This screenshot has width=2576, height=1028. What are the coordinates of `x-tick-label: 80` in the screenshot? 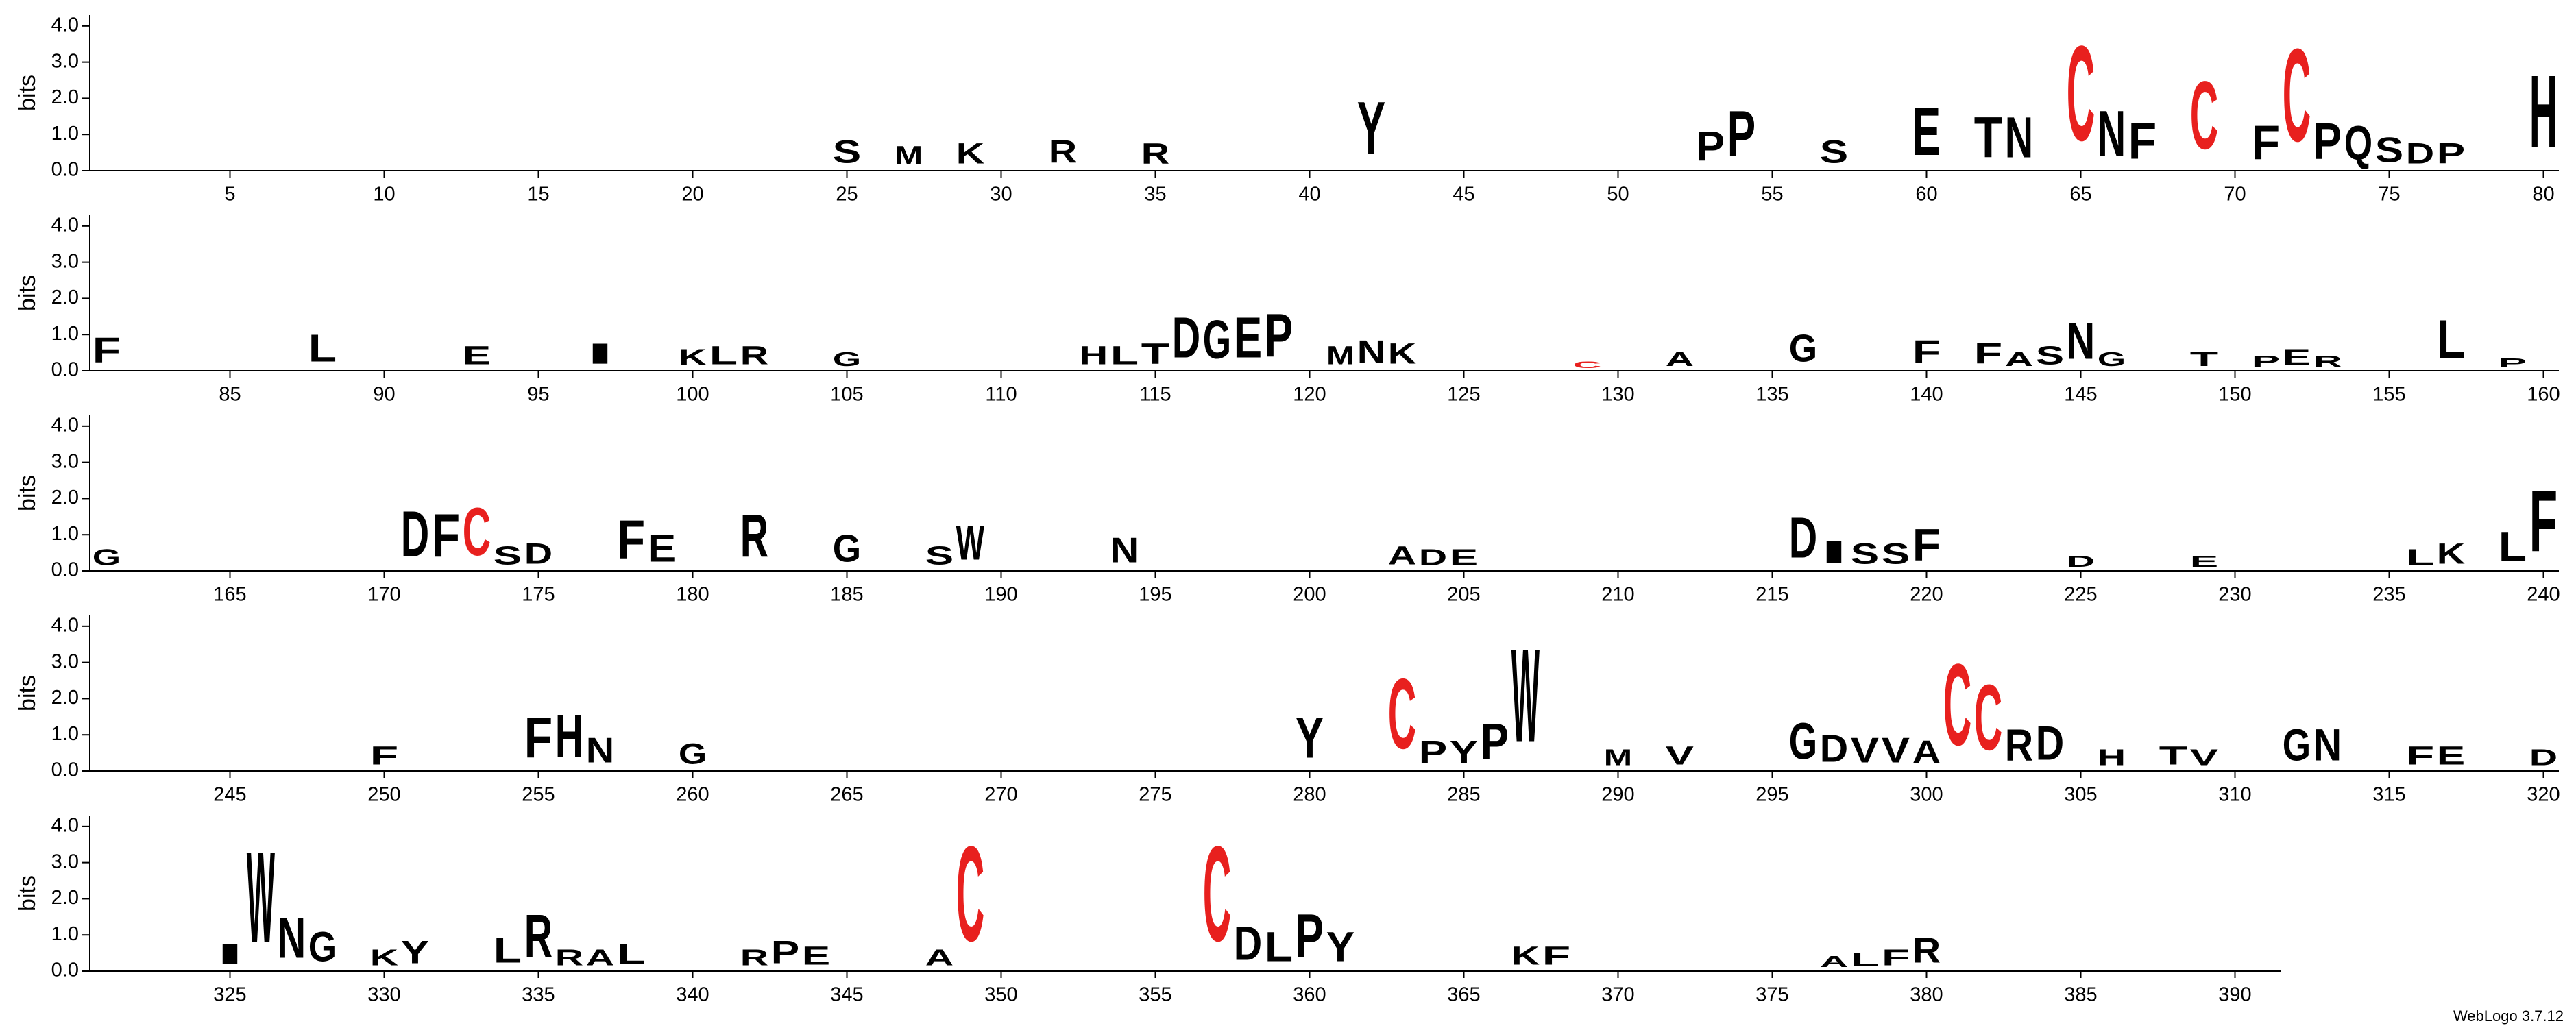 It's located at (2543, 195).